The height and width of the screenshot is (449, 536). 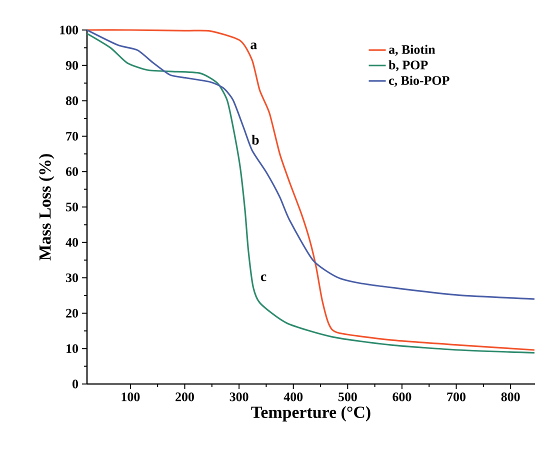 What do you see at coordinates (412, 50) in the screenshot?
I see `legend-label: a, Biotin` at bounding box center [412, 50].